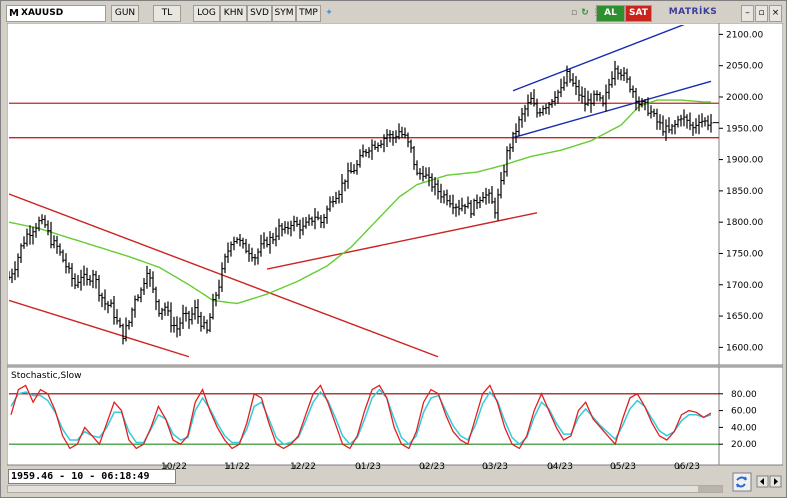 Image resolution: width=787 pixels, height=498 pixels. Describe the element at coordinates (747, 13) in the screenshot. I see `minimize-icon: –` at that location.